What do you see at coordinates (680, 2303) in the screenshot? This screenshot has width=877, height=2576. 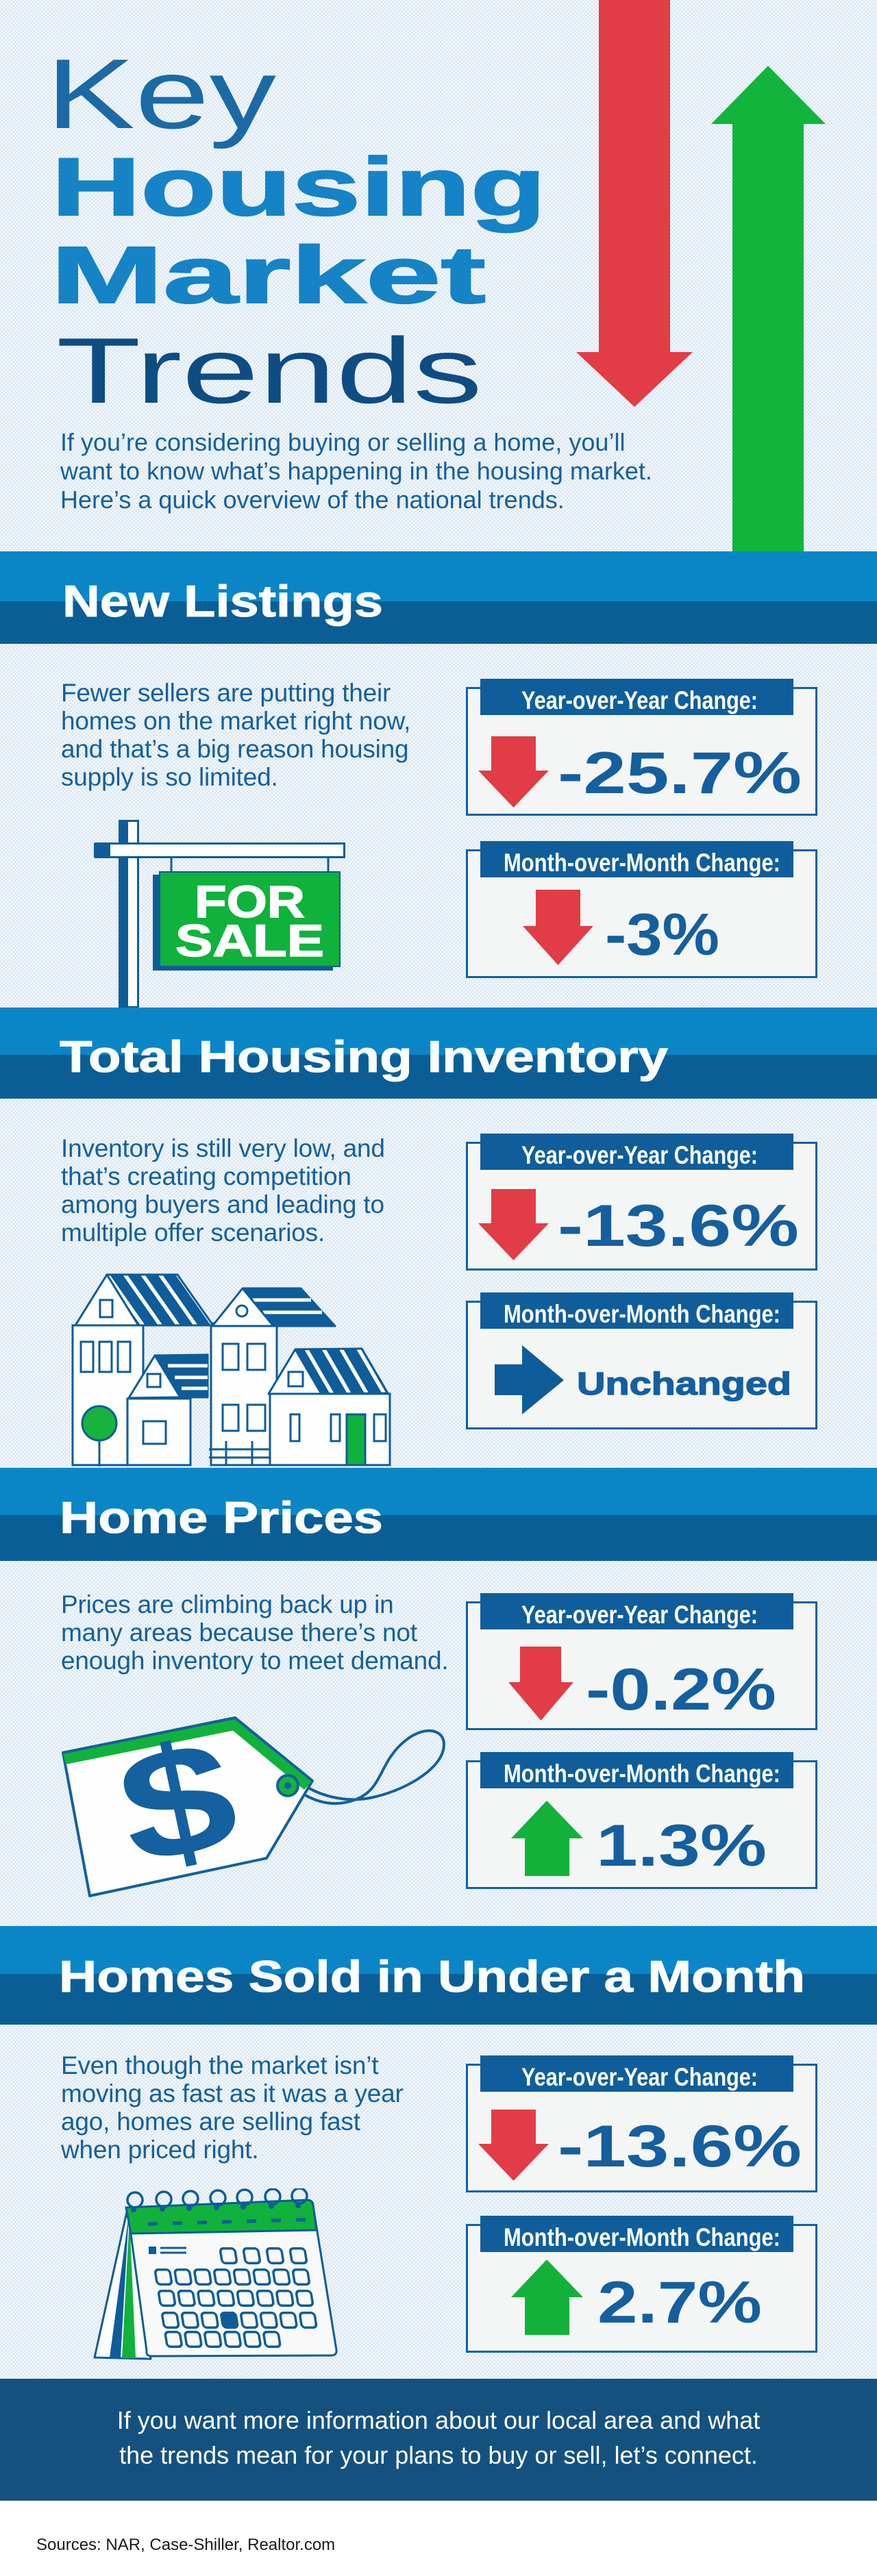 I see `svg-text: 2.7%` at bounding box center [680, 2303].